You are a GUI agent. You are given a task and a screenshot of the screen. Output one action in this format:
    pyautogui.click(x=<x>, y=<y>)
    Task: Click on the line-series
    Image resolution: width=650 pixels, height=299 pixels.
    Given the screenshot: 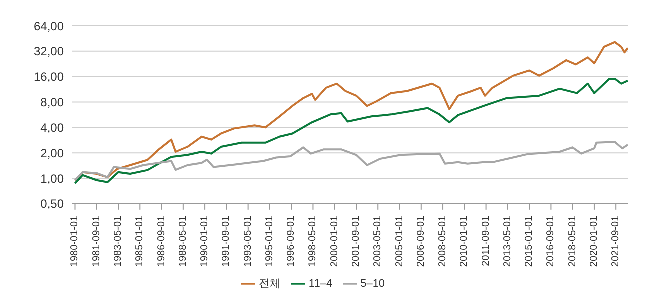 What is the action you would take?
    pyautogui.click(x=351, y=161)
    